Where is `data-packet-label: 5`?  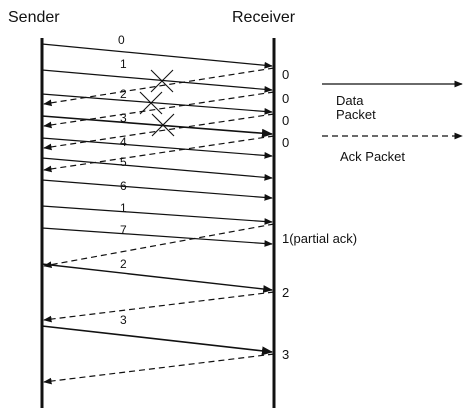
data-packet-label: 5 is located at coordinates (123, 162).